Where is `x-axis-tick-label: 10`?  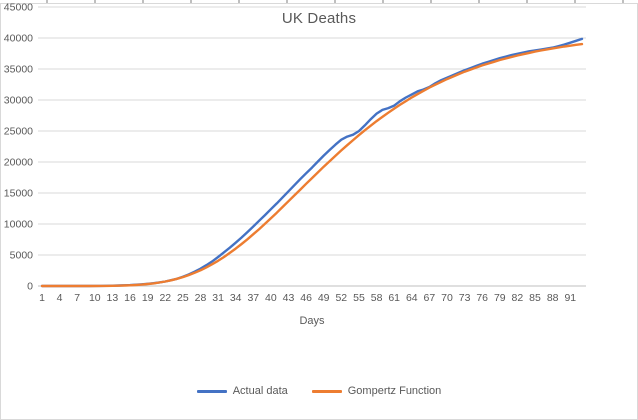
x-axis-tick-label: 10 is located at coordinates (95, 298).